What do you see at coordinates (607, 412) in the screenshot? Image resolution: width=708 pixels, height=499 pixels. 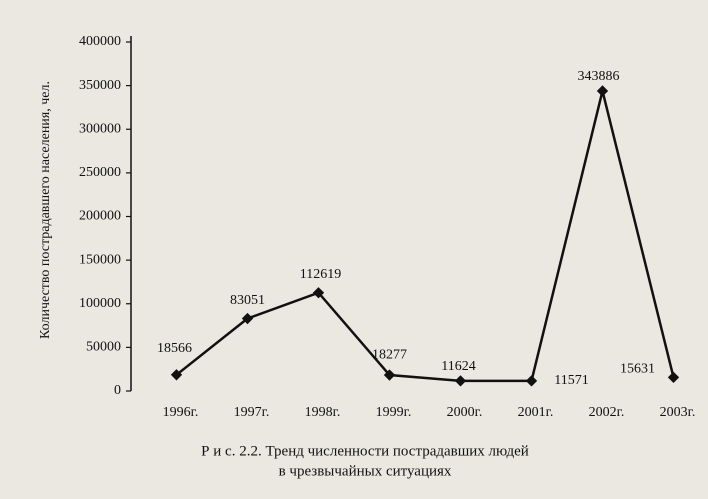 I see `x-tick-label: 2002г.` at bounding box center [607, 412].